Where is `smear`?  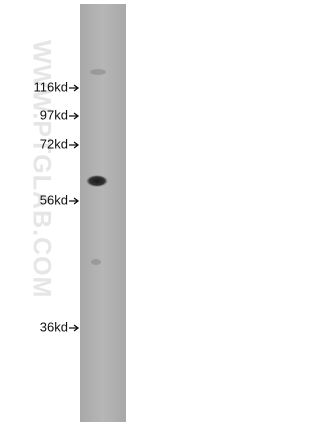
smear is located at coordinates (98, 72).